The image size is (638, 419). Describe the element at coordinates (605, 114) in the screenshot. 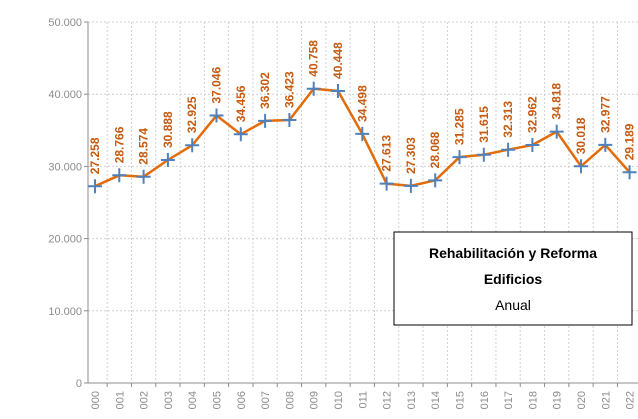

I see `data-label: 32.977` at that location.